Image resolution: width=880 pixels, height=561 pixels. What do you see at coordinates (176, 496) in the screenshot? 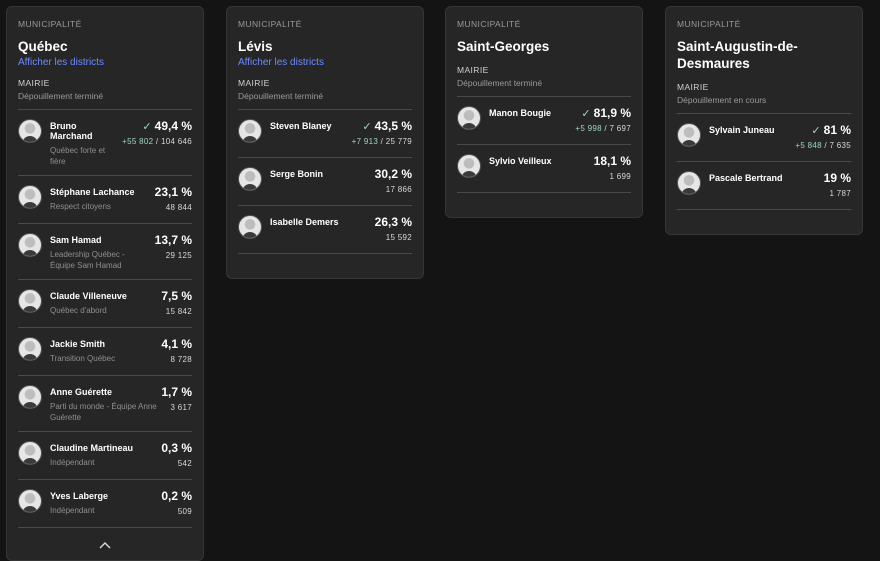
I see `candidate-percent: 0,2 %` at bounding box center [176, 496].